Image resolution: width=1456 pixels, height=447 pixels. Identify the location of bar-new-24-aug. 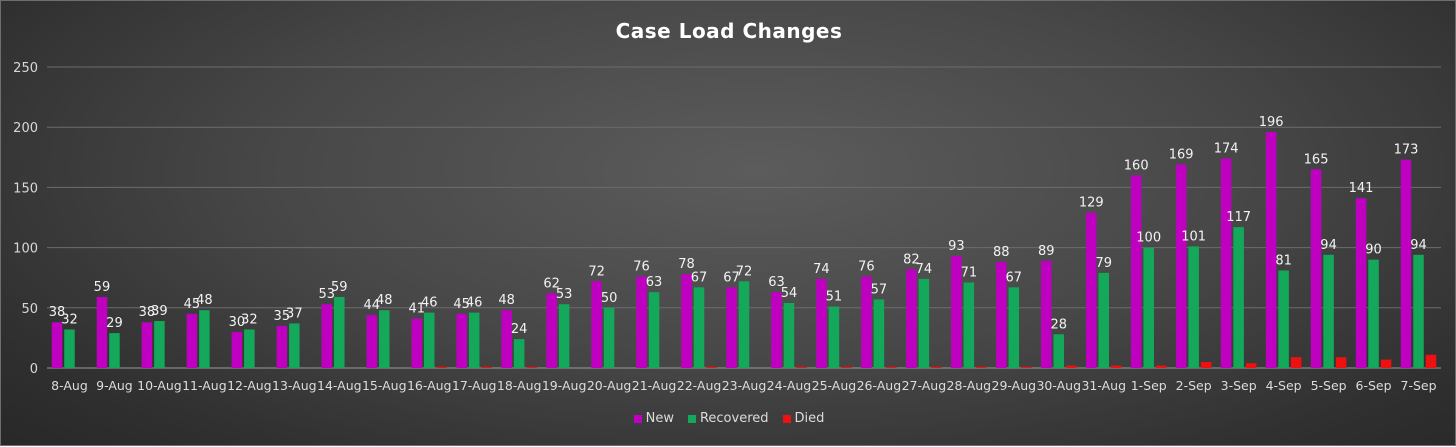
(776, 330).